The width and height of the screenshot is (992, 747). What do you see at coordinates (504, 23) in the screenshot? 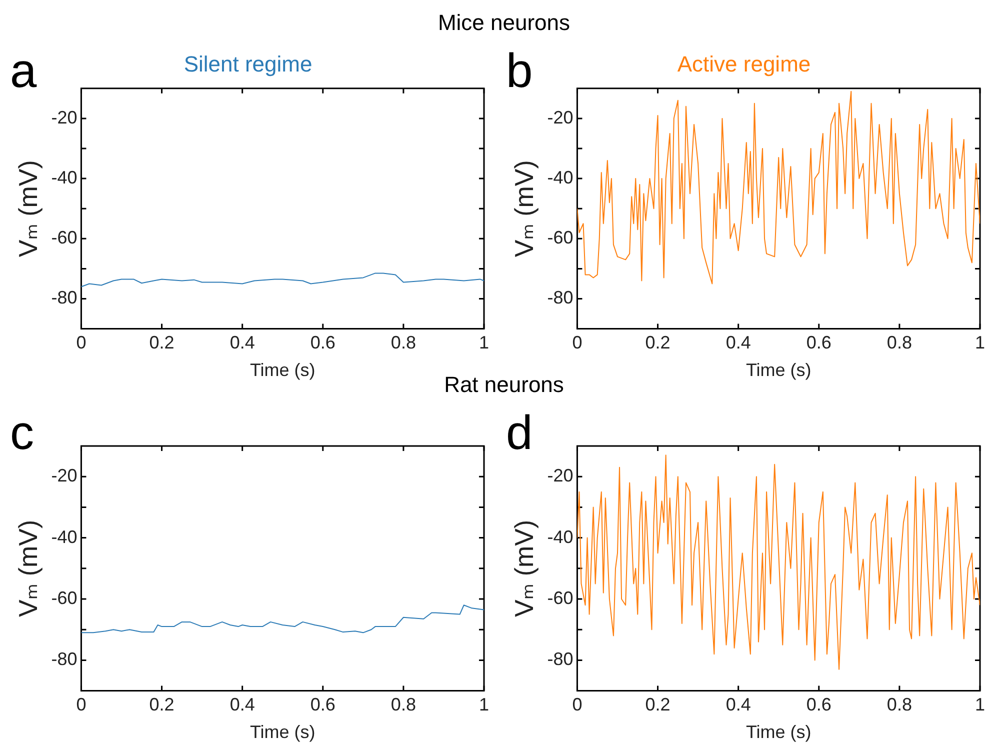
I see `text: Mice neurons` at bounding box center [504, 23].